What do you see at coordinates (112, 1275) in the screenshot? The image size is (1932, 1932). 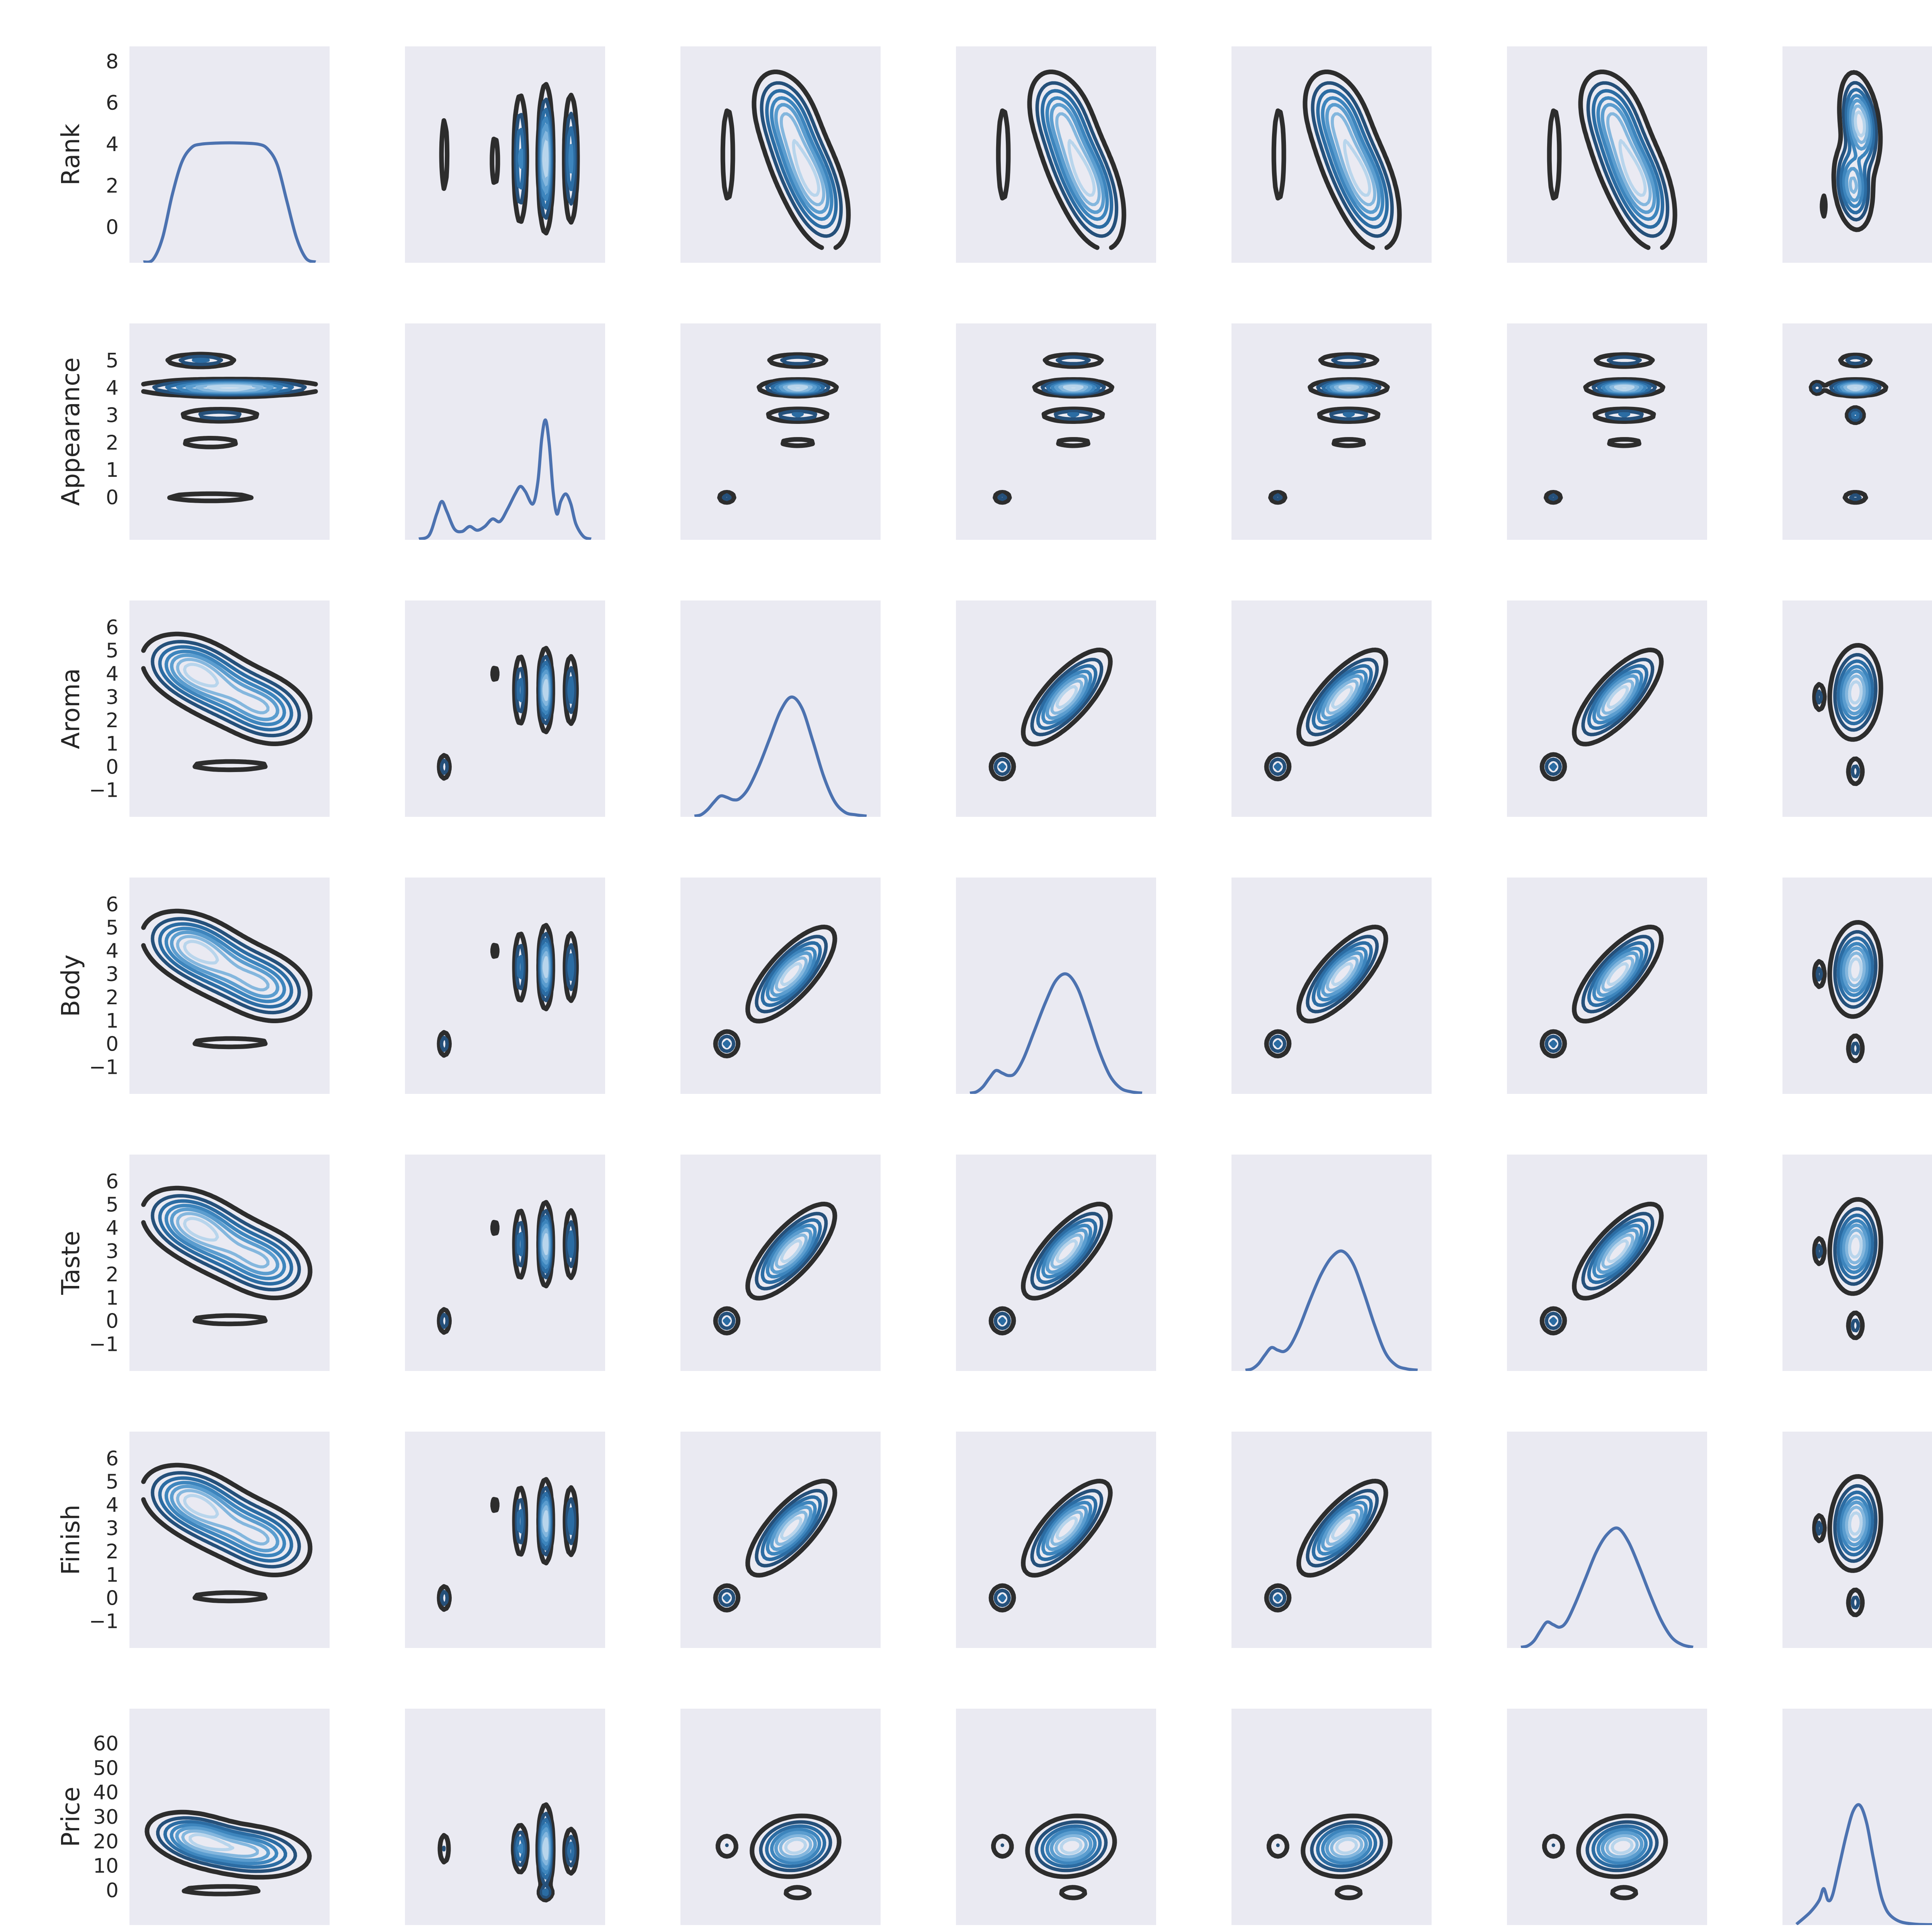 I see `y-tick-taste: 2` at bounding box center [112, 1275].